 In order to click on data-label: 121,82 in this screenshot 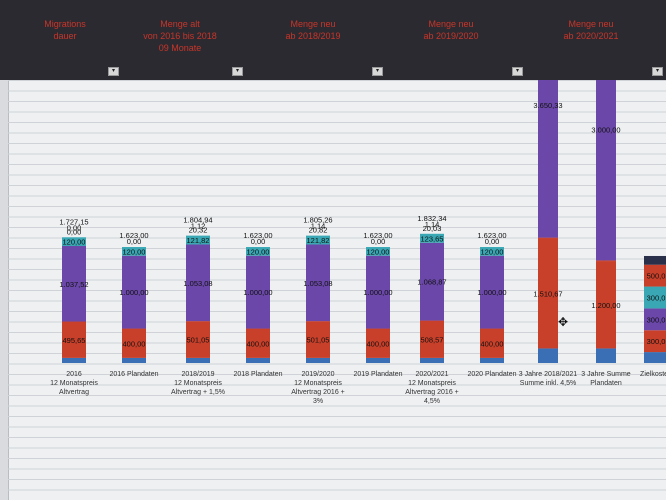, I will do `click(198, 240)`.